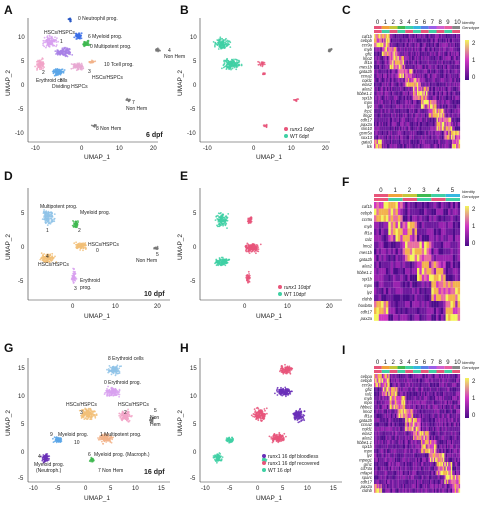 The image size is (500, 511). I want to click on xtick-e-1: 10, so click(287, 307).